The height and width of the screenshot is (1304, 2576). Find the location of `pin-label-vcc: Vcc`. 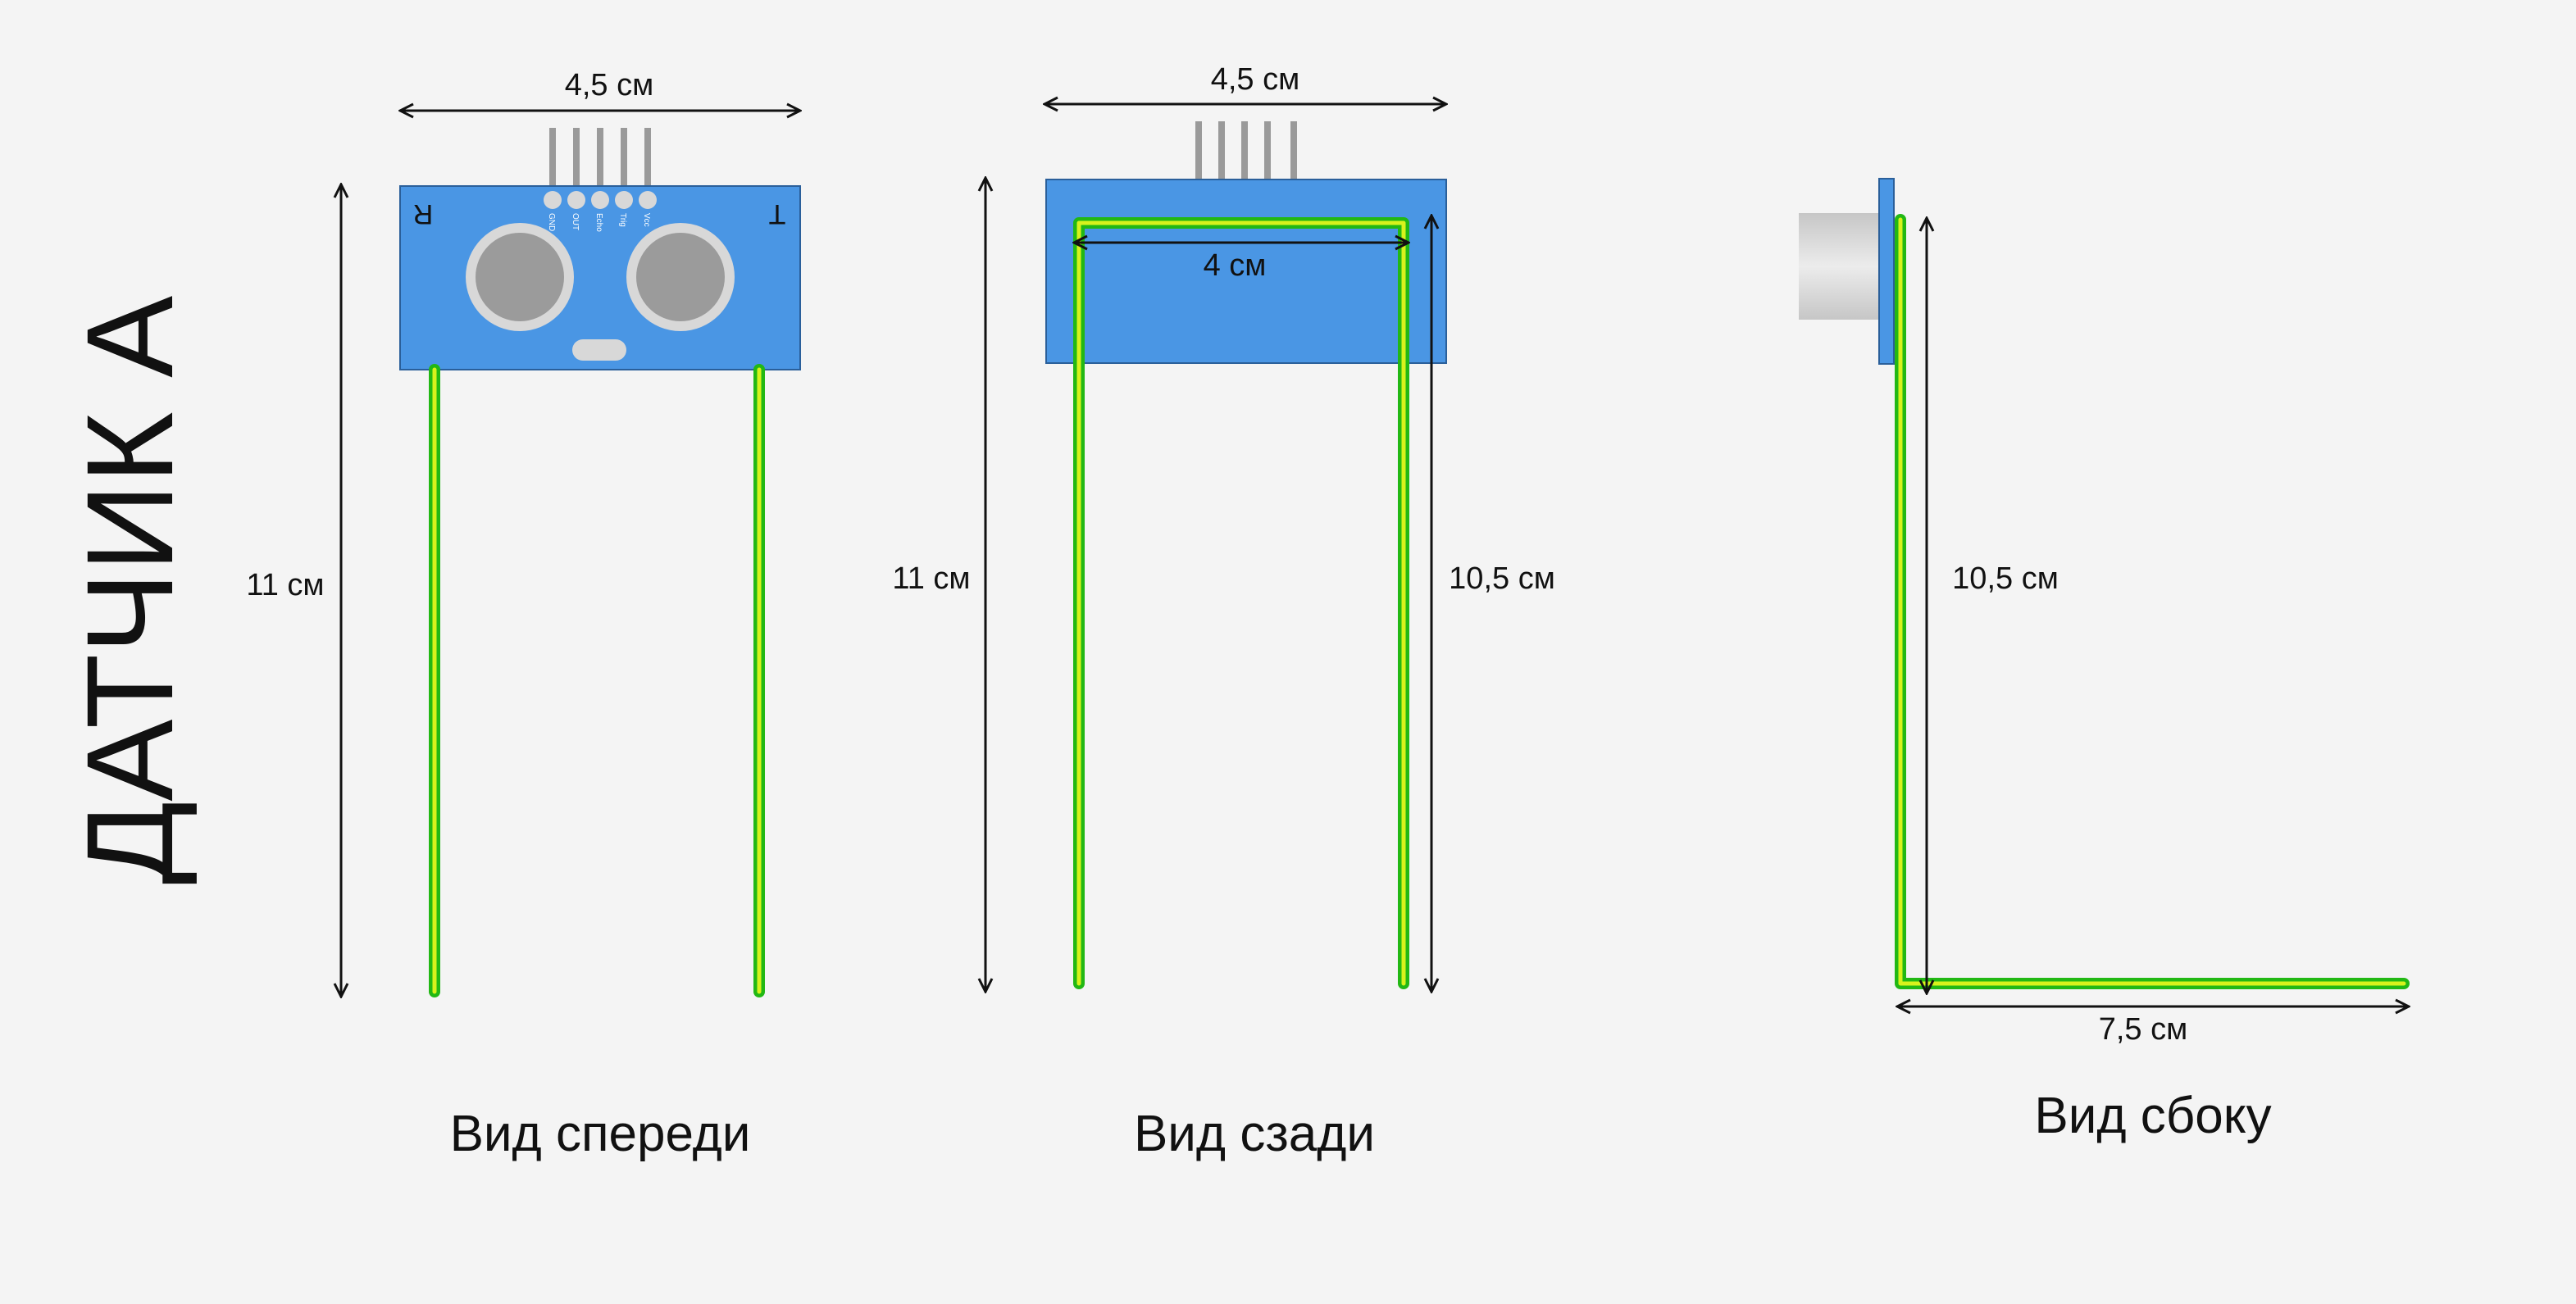

pin-label-vcc: Vcc is located at coordinates (647, 220).